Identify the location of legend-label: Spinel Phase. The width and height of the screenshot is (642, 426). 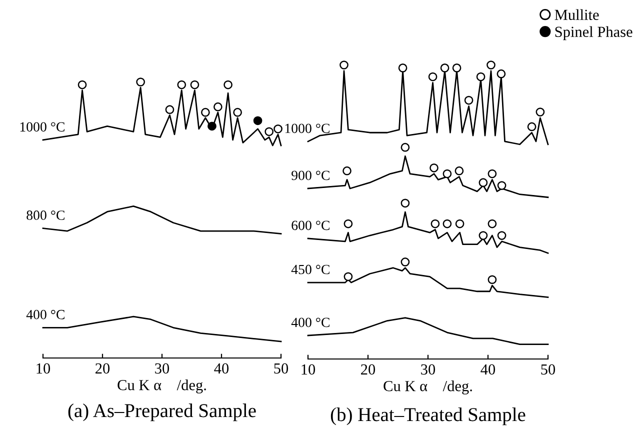
(593, 33).